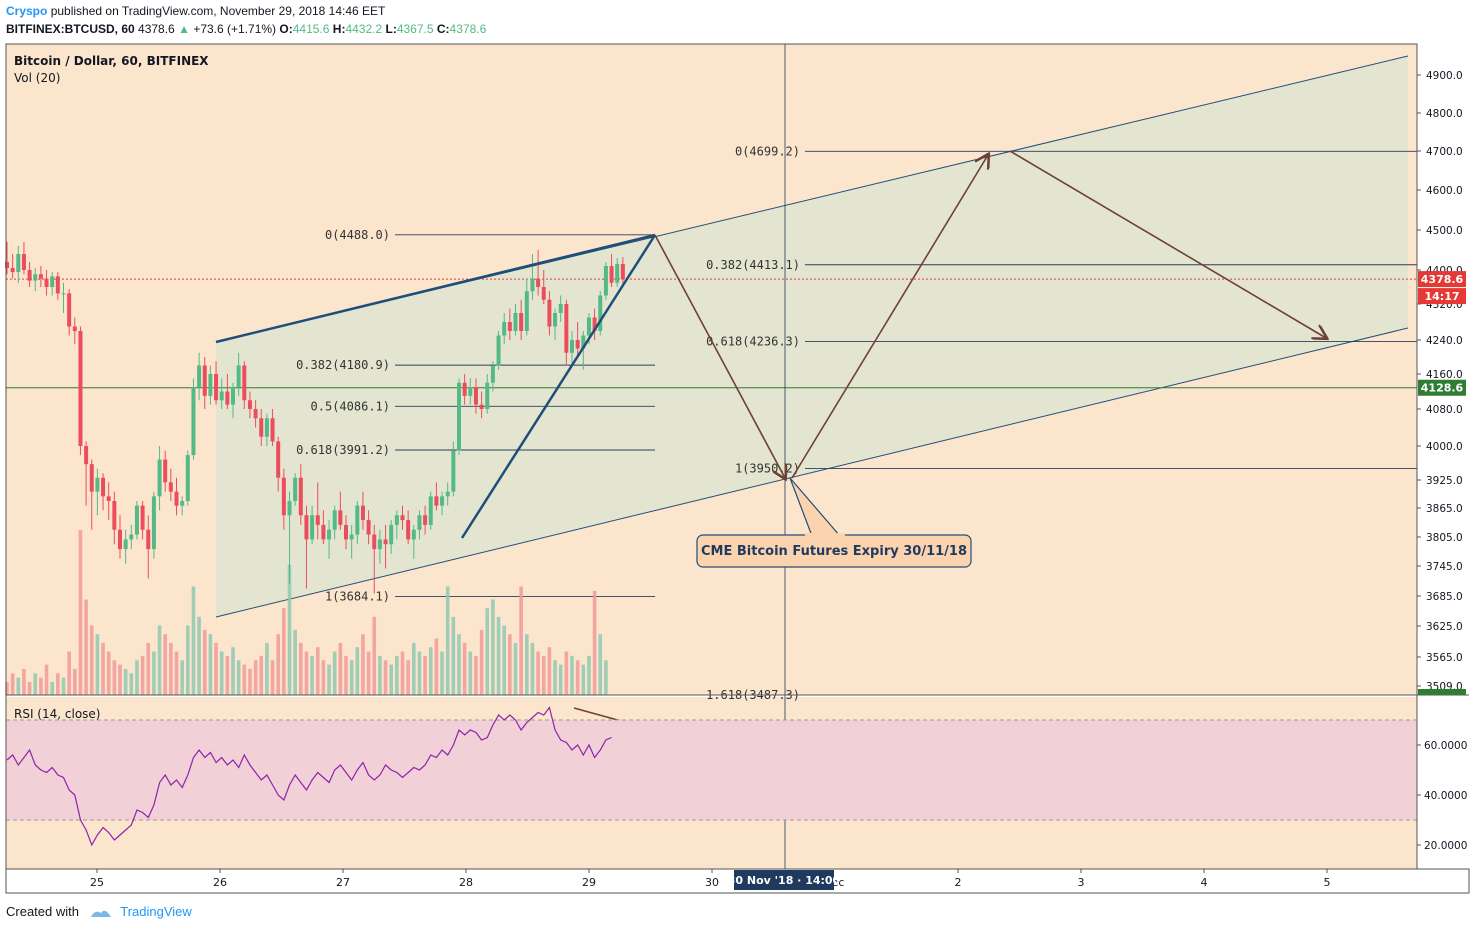 The image size is (1476, 930). I want to click on close-label: C:, so click(443, 29).